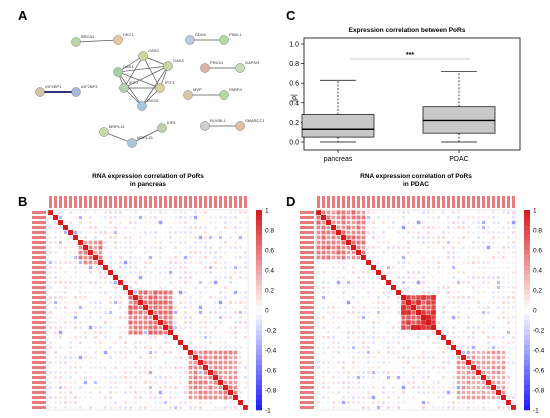 The width and height of the screenshot is (550, 418). Describe the element at coordinates (148, 176) in the screenshot. I see `heatmap-pancreas-title-1: RNA expression correlation of PoRs` at that location.